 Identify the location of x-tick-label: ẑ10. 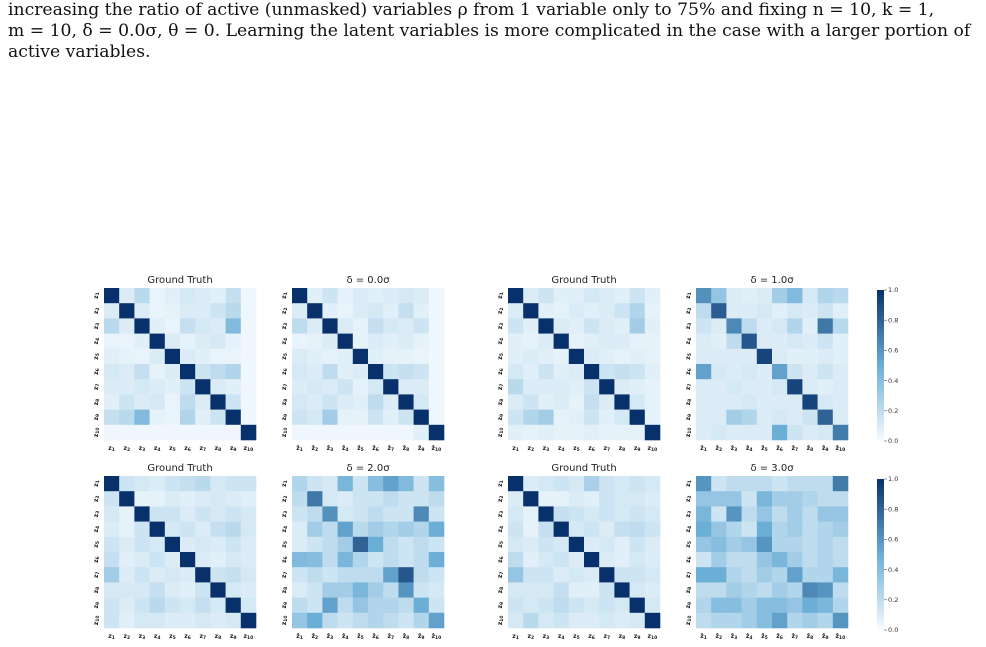
(841, 449).